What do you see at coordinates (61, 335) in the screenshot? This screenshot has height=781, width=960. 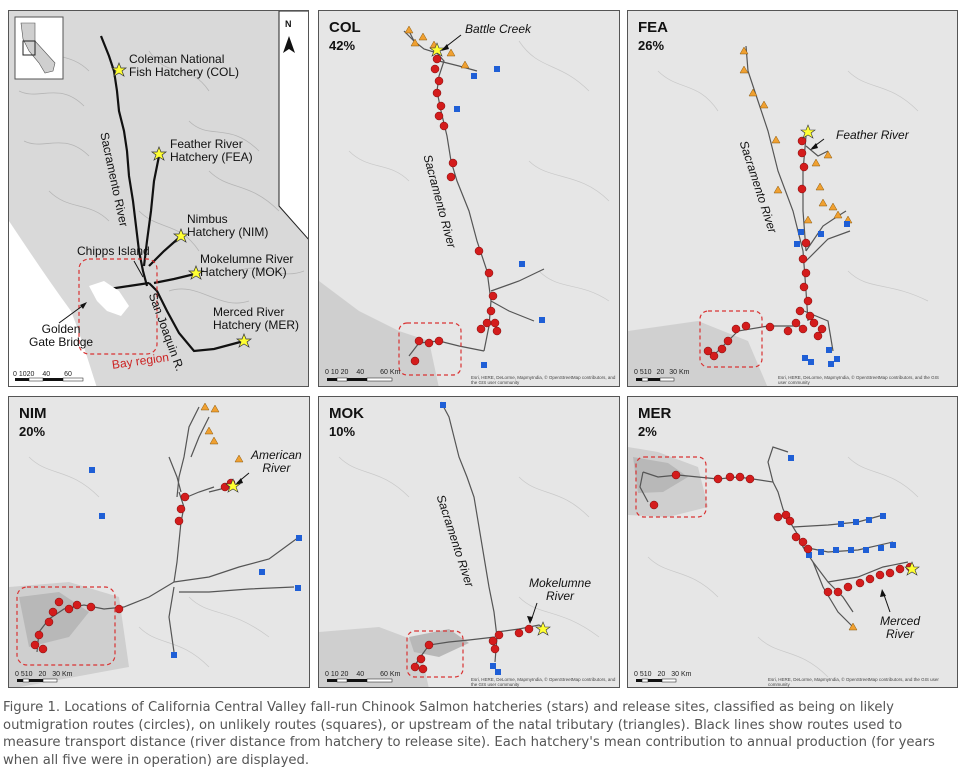 I see `golden-gate-label: Golden Gate Bridge` at bounding box center [61, 335].